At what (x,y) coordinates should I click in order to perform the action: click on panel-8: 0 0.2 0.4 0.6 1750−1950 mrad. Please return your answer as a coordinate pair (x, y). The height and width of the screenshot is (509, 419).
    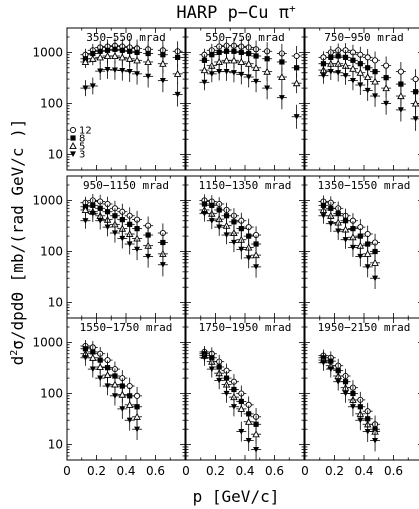
    Looking at the image, I should click on (243, 397).